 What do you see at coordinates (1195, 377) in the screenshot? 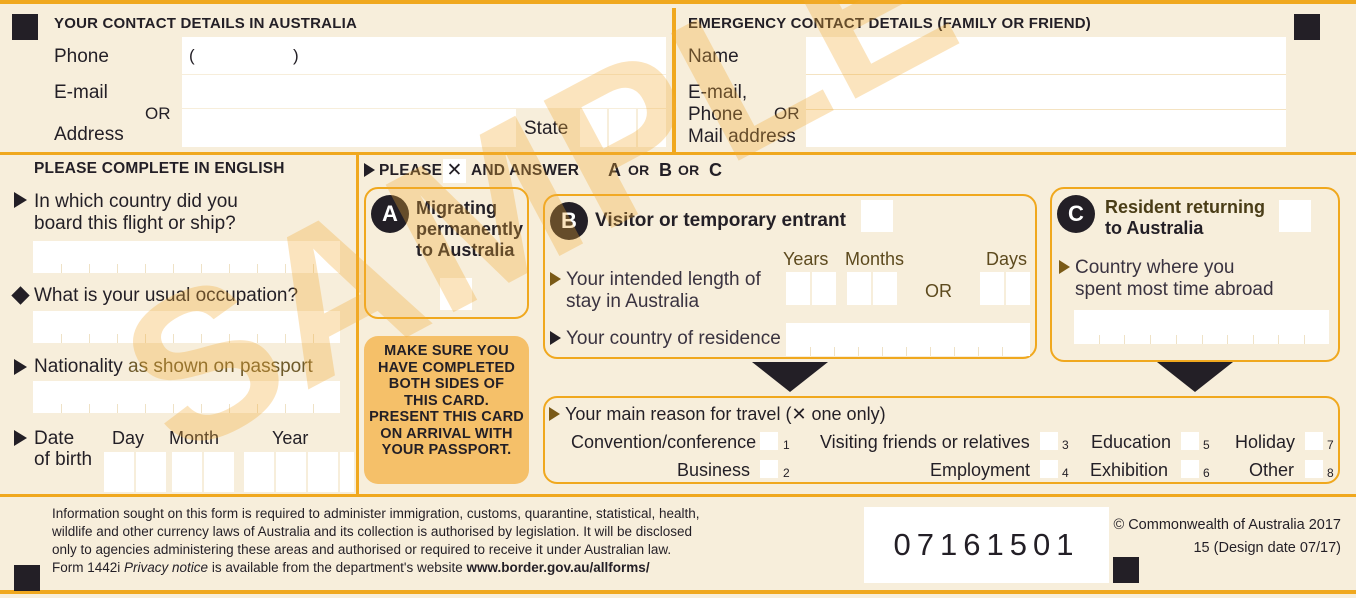
I see `option-c-down-chevron` at bounding box center [1195, 377].